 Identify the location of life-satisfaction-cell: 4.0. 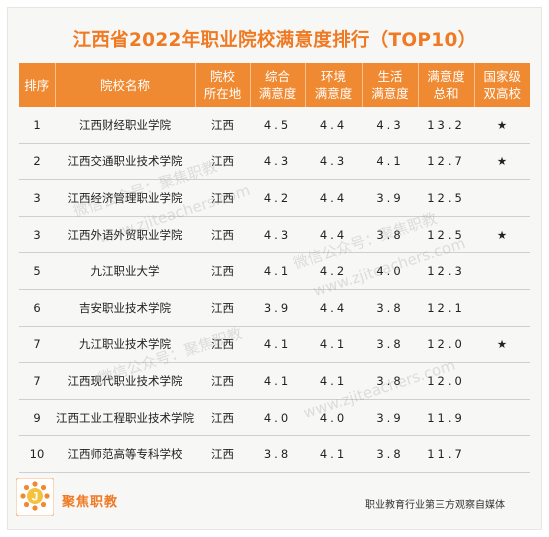
(390, 271).